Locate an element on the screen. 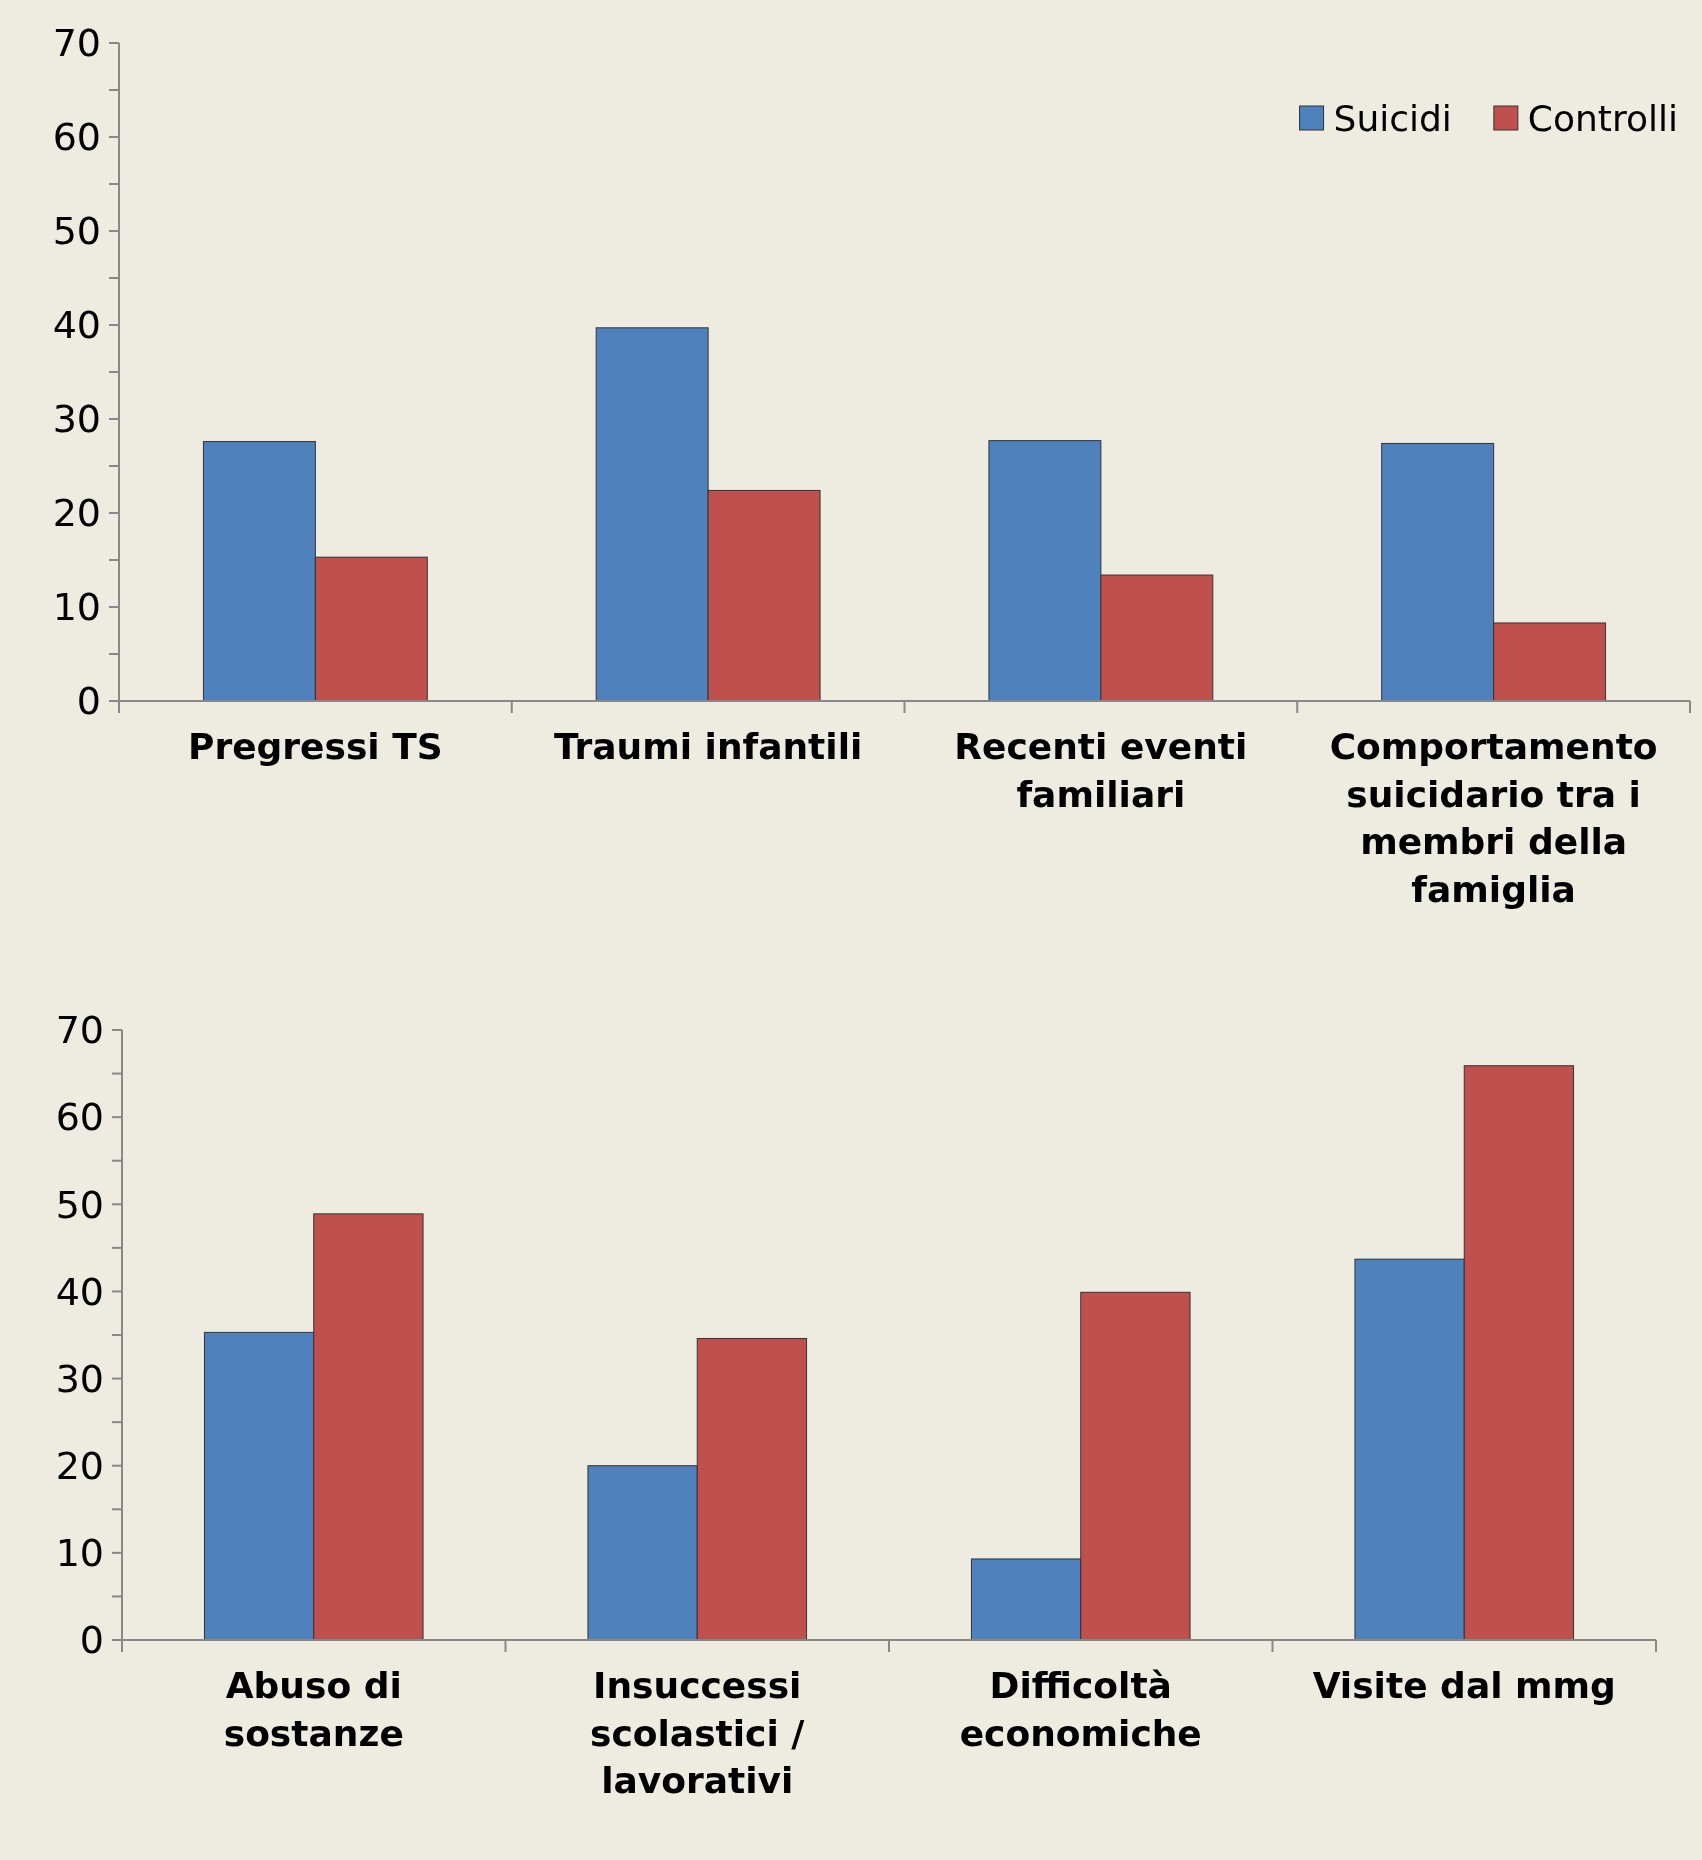 The image size is (1702, 1860). x-tick-label: Comportamento suicidario tra i membri della famiglia is located at coordinates (1493, 818).